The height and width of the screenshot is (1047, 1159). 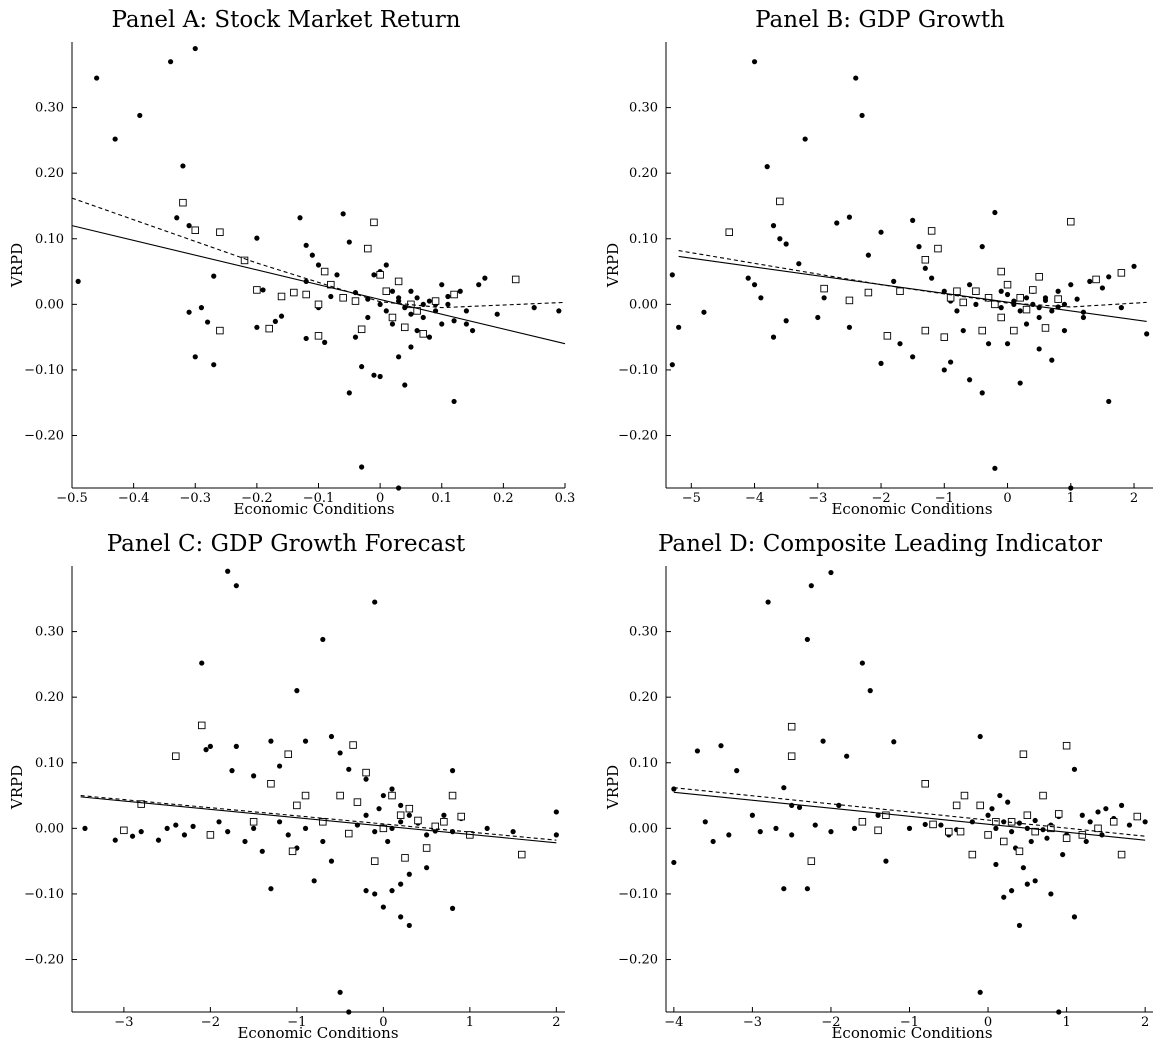 I want to click on panel-c-x-tick-label: 0, so click(x=383, y=1022).